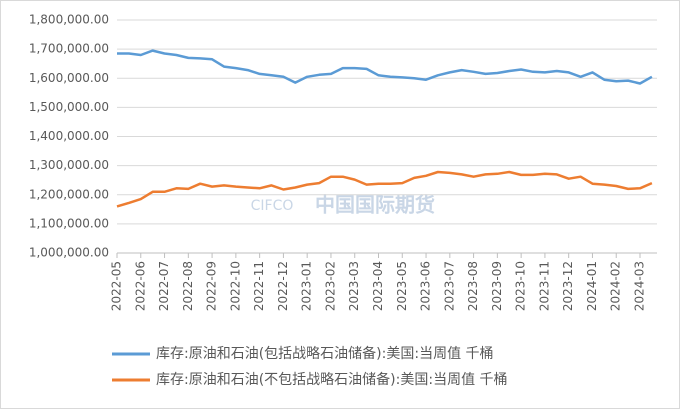 The image size is (680, 409). I want to click on x-tick-label: 2022-08, so click(188, 286).